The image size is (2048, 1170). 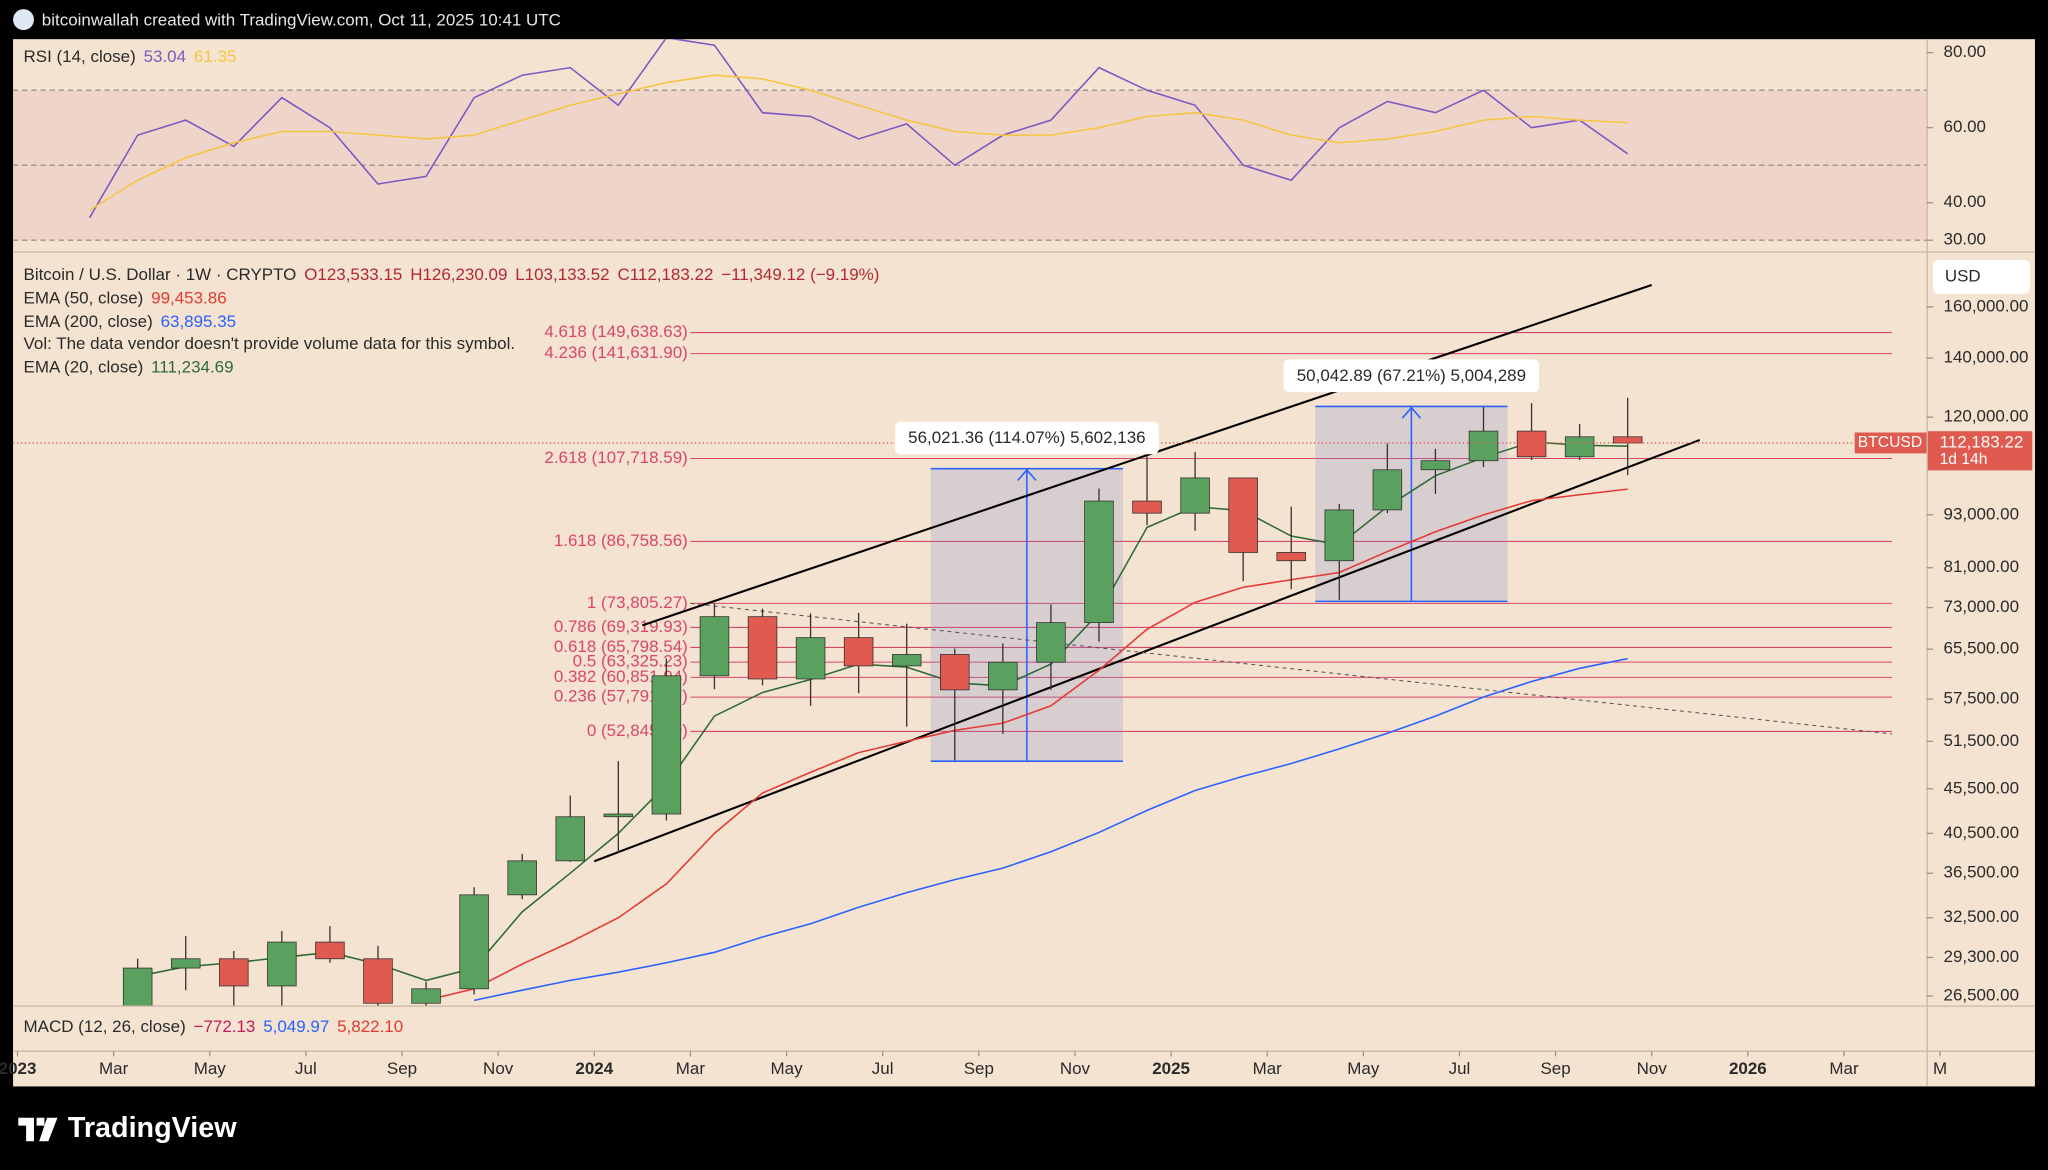 I want to click on x-tick-label: 2025, so click(x=1171, y=1068).